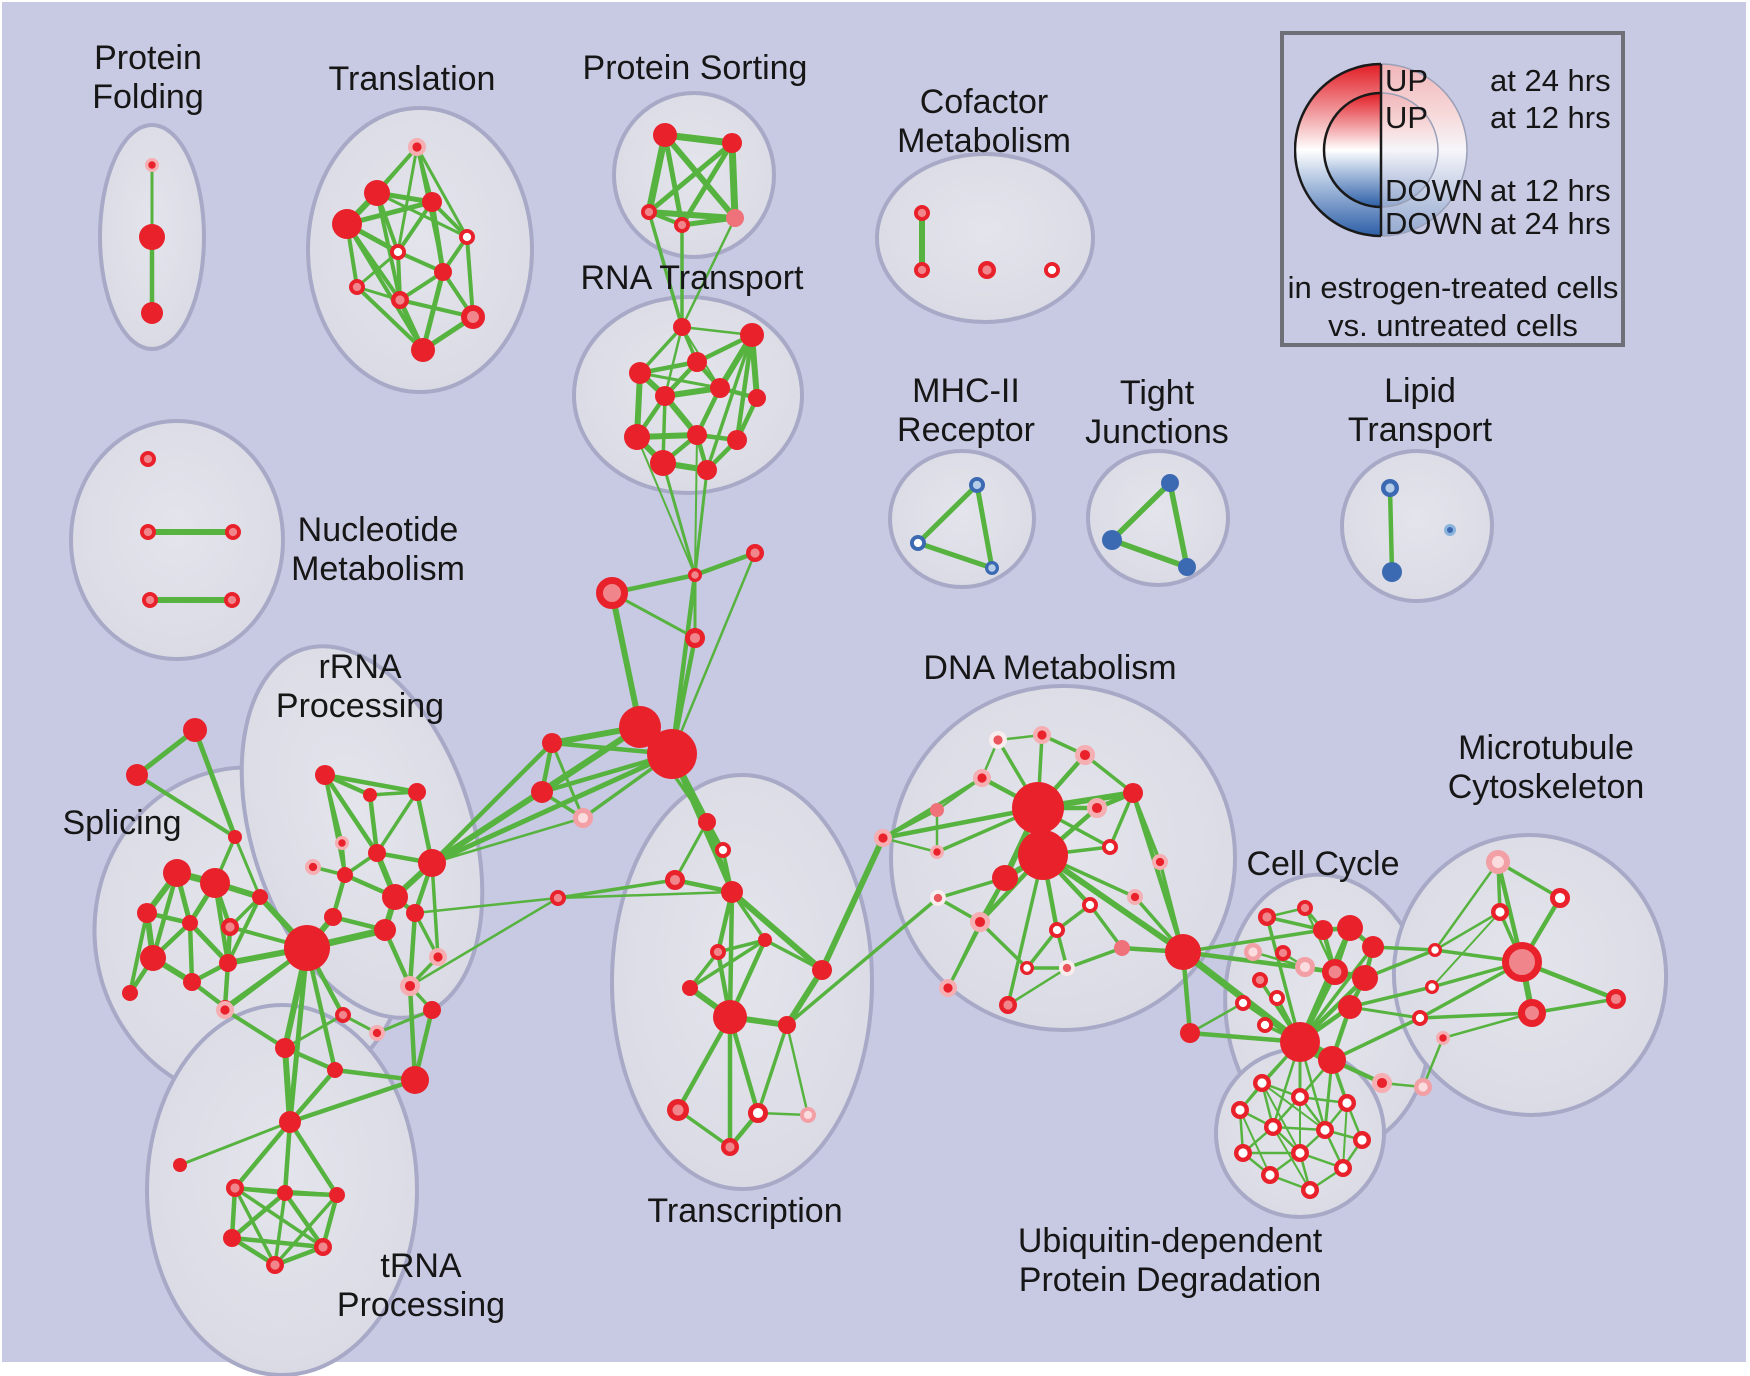 The image size is (1750, 1376). I want to click on edge-k2-k5, so click(304, 1220).